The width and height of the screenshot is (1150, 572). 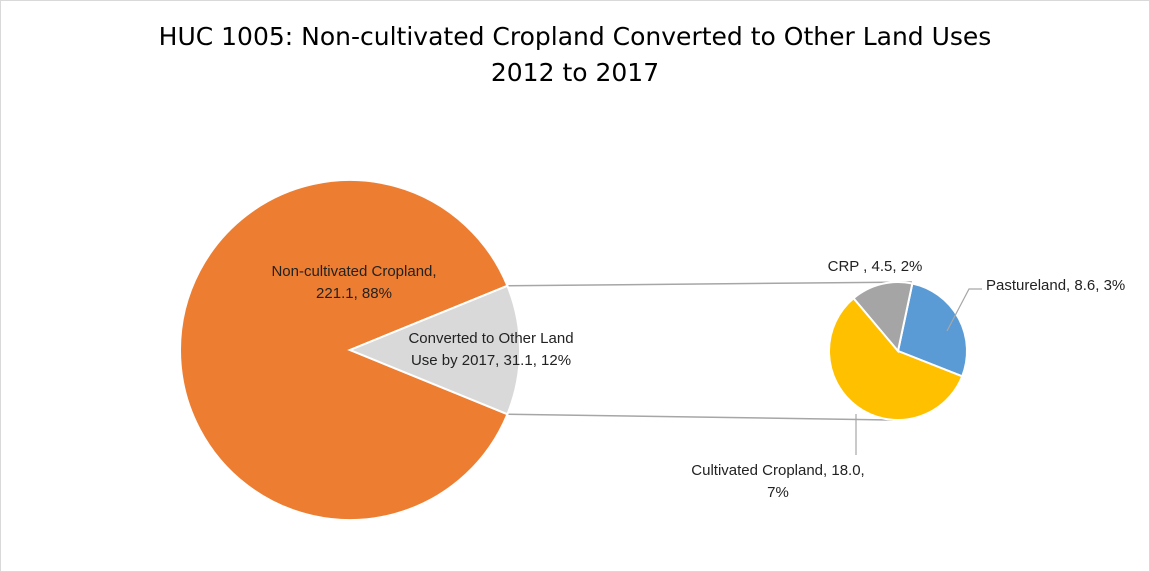 What do you see at coordinates (1055, 285) in the screenshot?
I see `label-pastureland: Pastureland, 8.6, 3%` at bounding box center [1055, 285].